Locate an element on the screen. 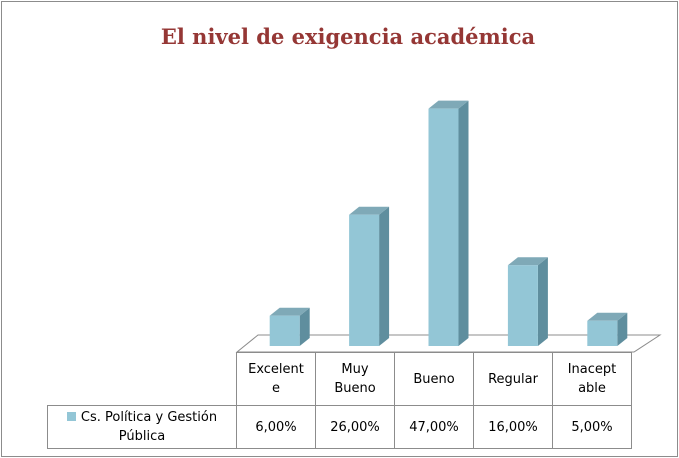  value-cell: 26,00% is located at coordinates (355, 427).